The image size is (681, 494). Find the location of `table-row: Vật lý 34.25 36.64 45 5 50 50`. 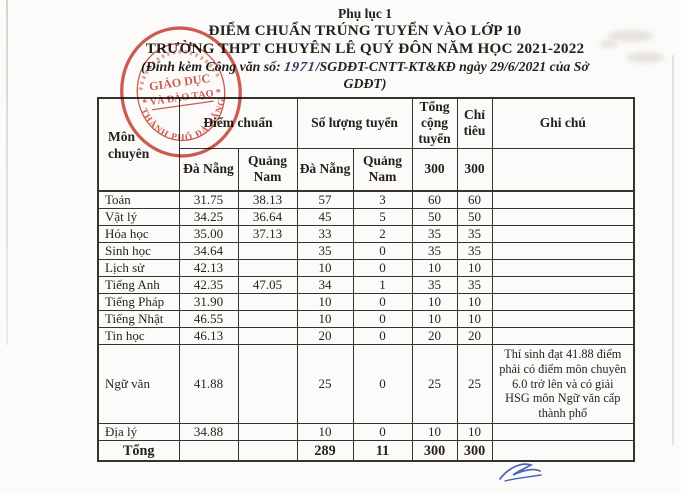

table-row: Vật lý 34.25 36.64 45 5 50 50 is located at coordinates (366, 217).